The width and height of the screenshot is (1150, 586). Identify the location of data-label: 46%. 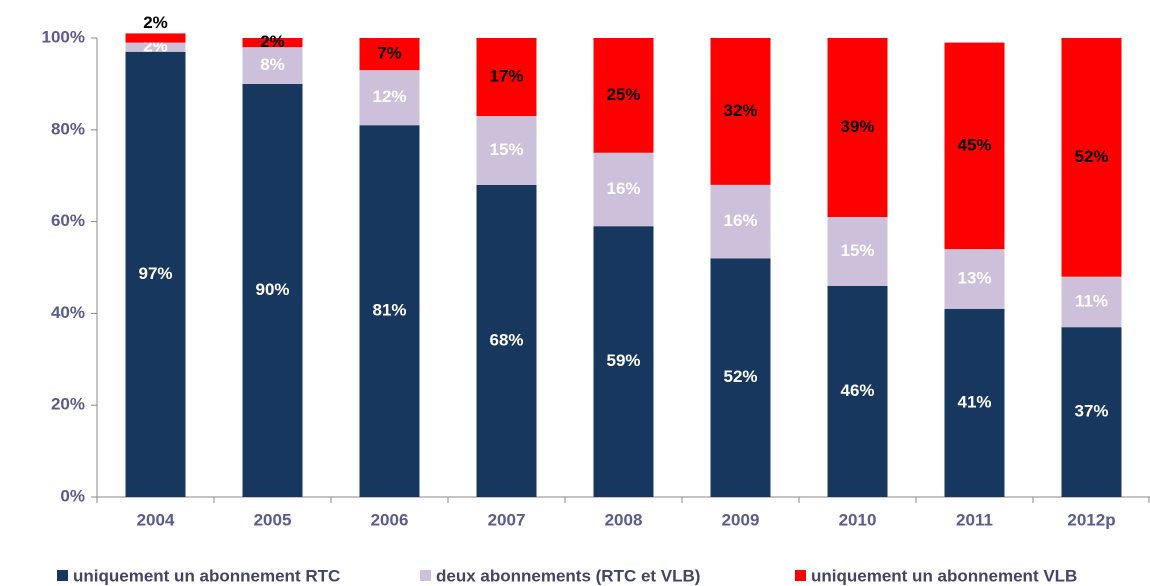
(857, 390).